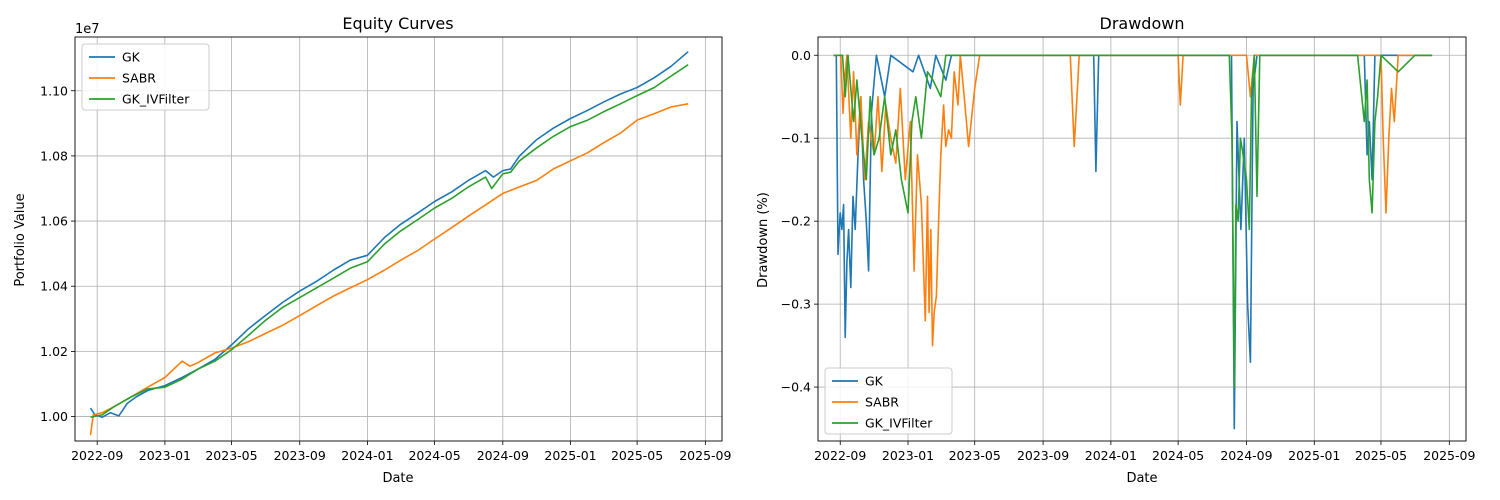 This screenshot has width=1500, height=500. What do you see at coordinates (796, 138) in the screenshot?
I see `y-tick-label: −0.1` at bounding box center [796, 138].